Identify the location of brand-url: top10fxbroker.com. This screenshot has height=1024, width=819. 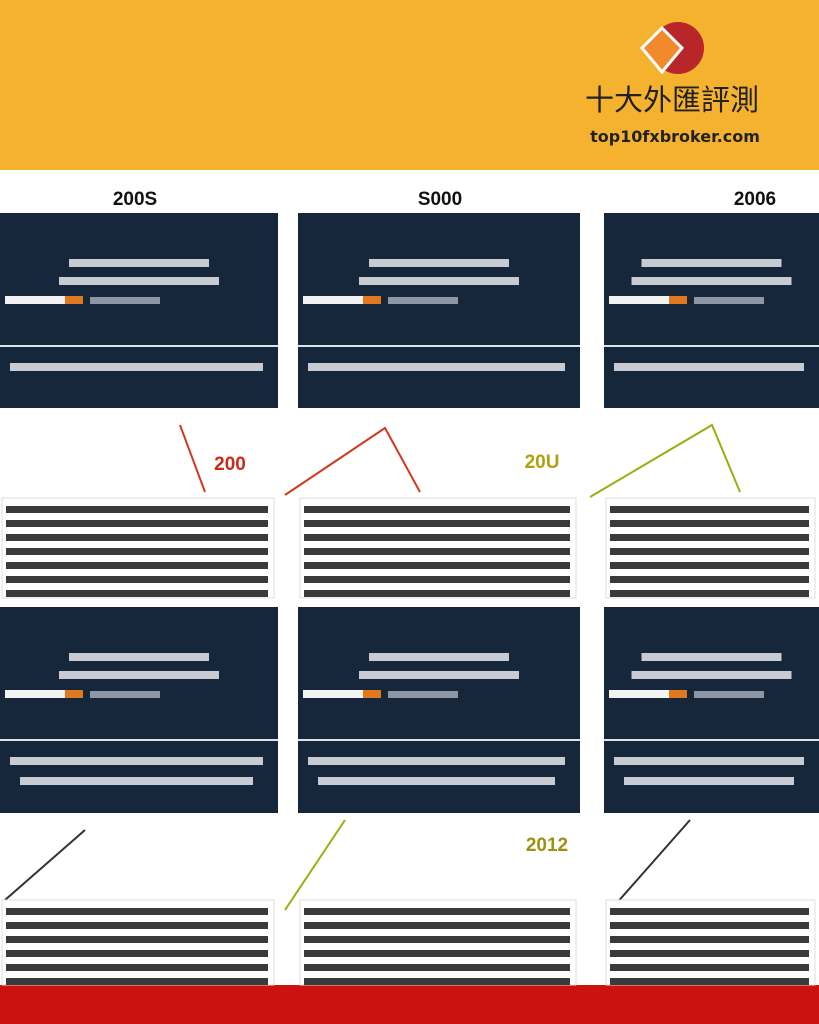
(675, 136).